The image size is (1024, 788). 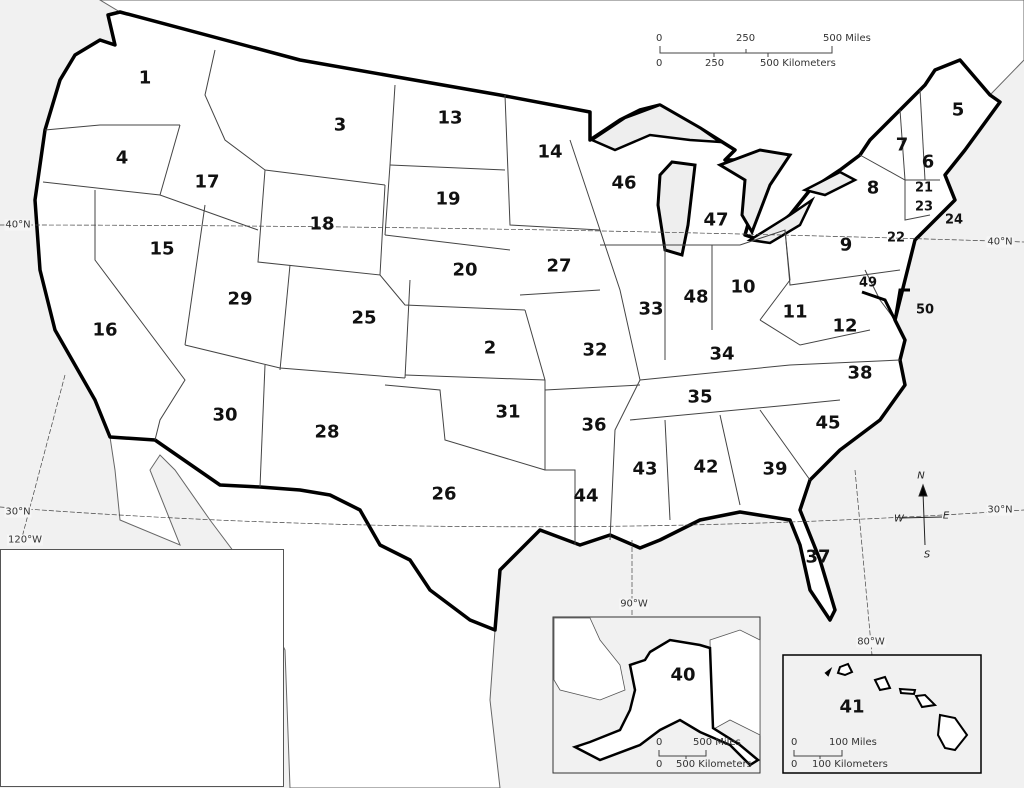 What do you see at coordinates (586, 496) in the screenshot?
I see `state-label: 44` at bounding box center [586, 496].